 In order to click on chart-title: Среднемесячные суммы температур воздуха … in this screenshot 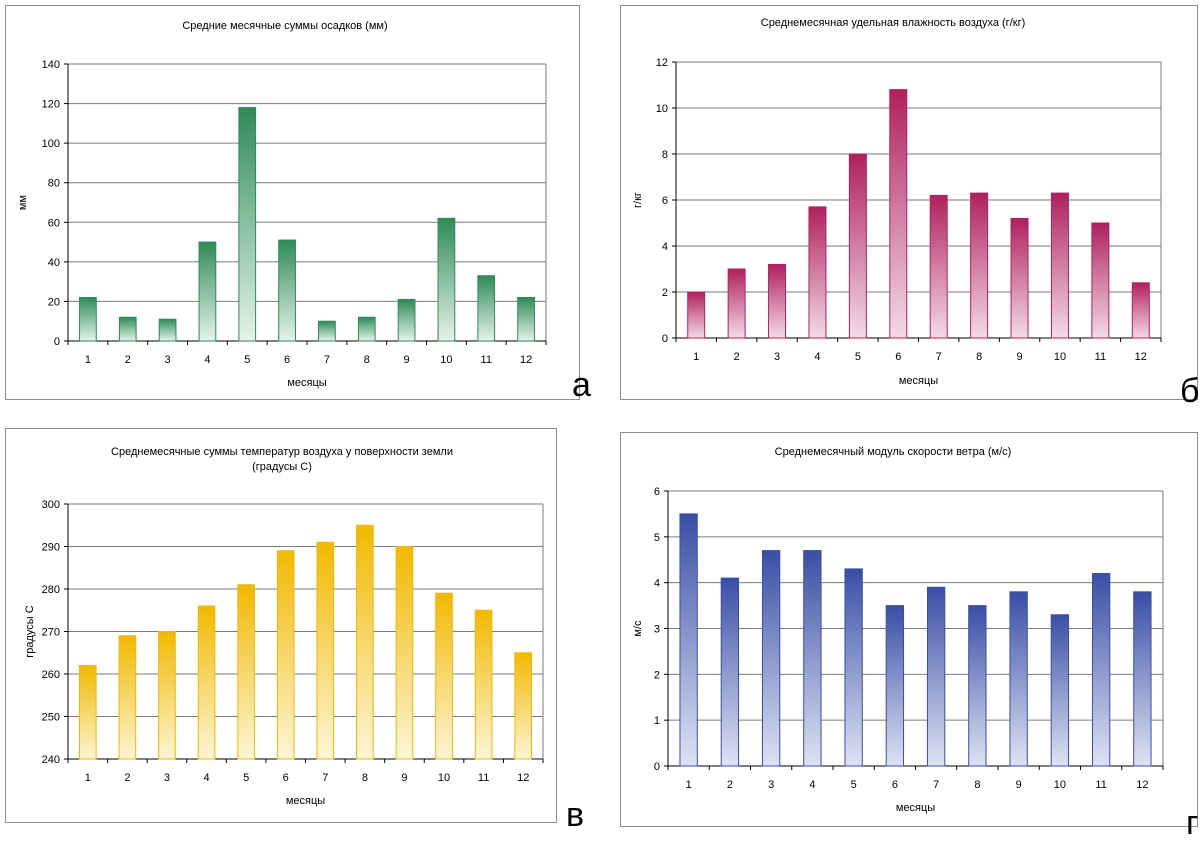, I will do `click(282, 459)`.